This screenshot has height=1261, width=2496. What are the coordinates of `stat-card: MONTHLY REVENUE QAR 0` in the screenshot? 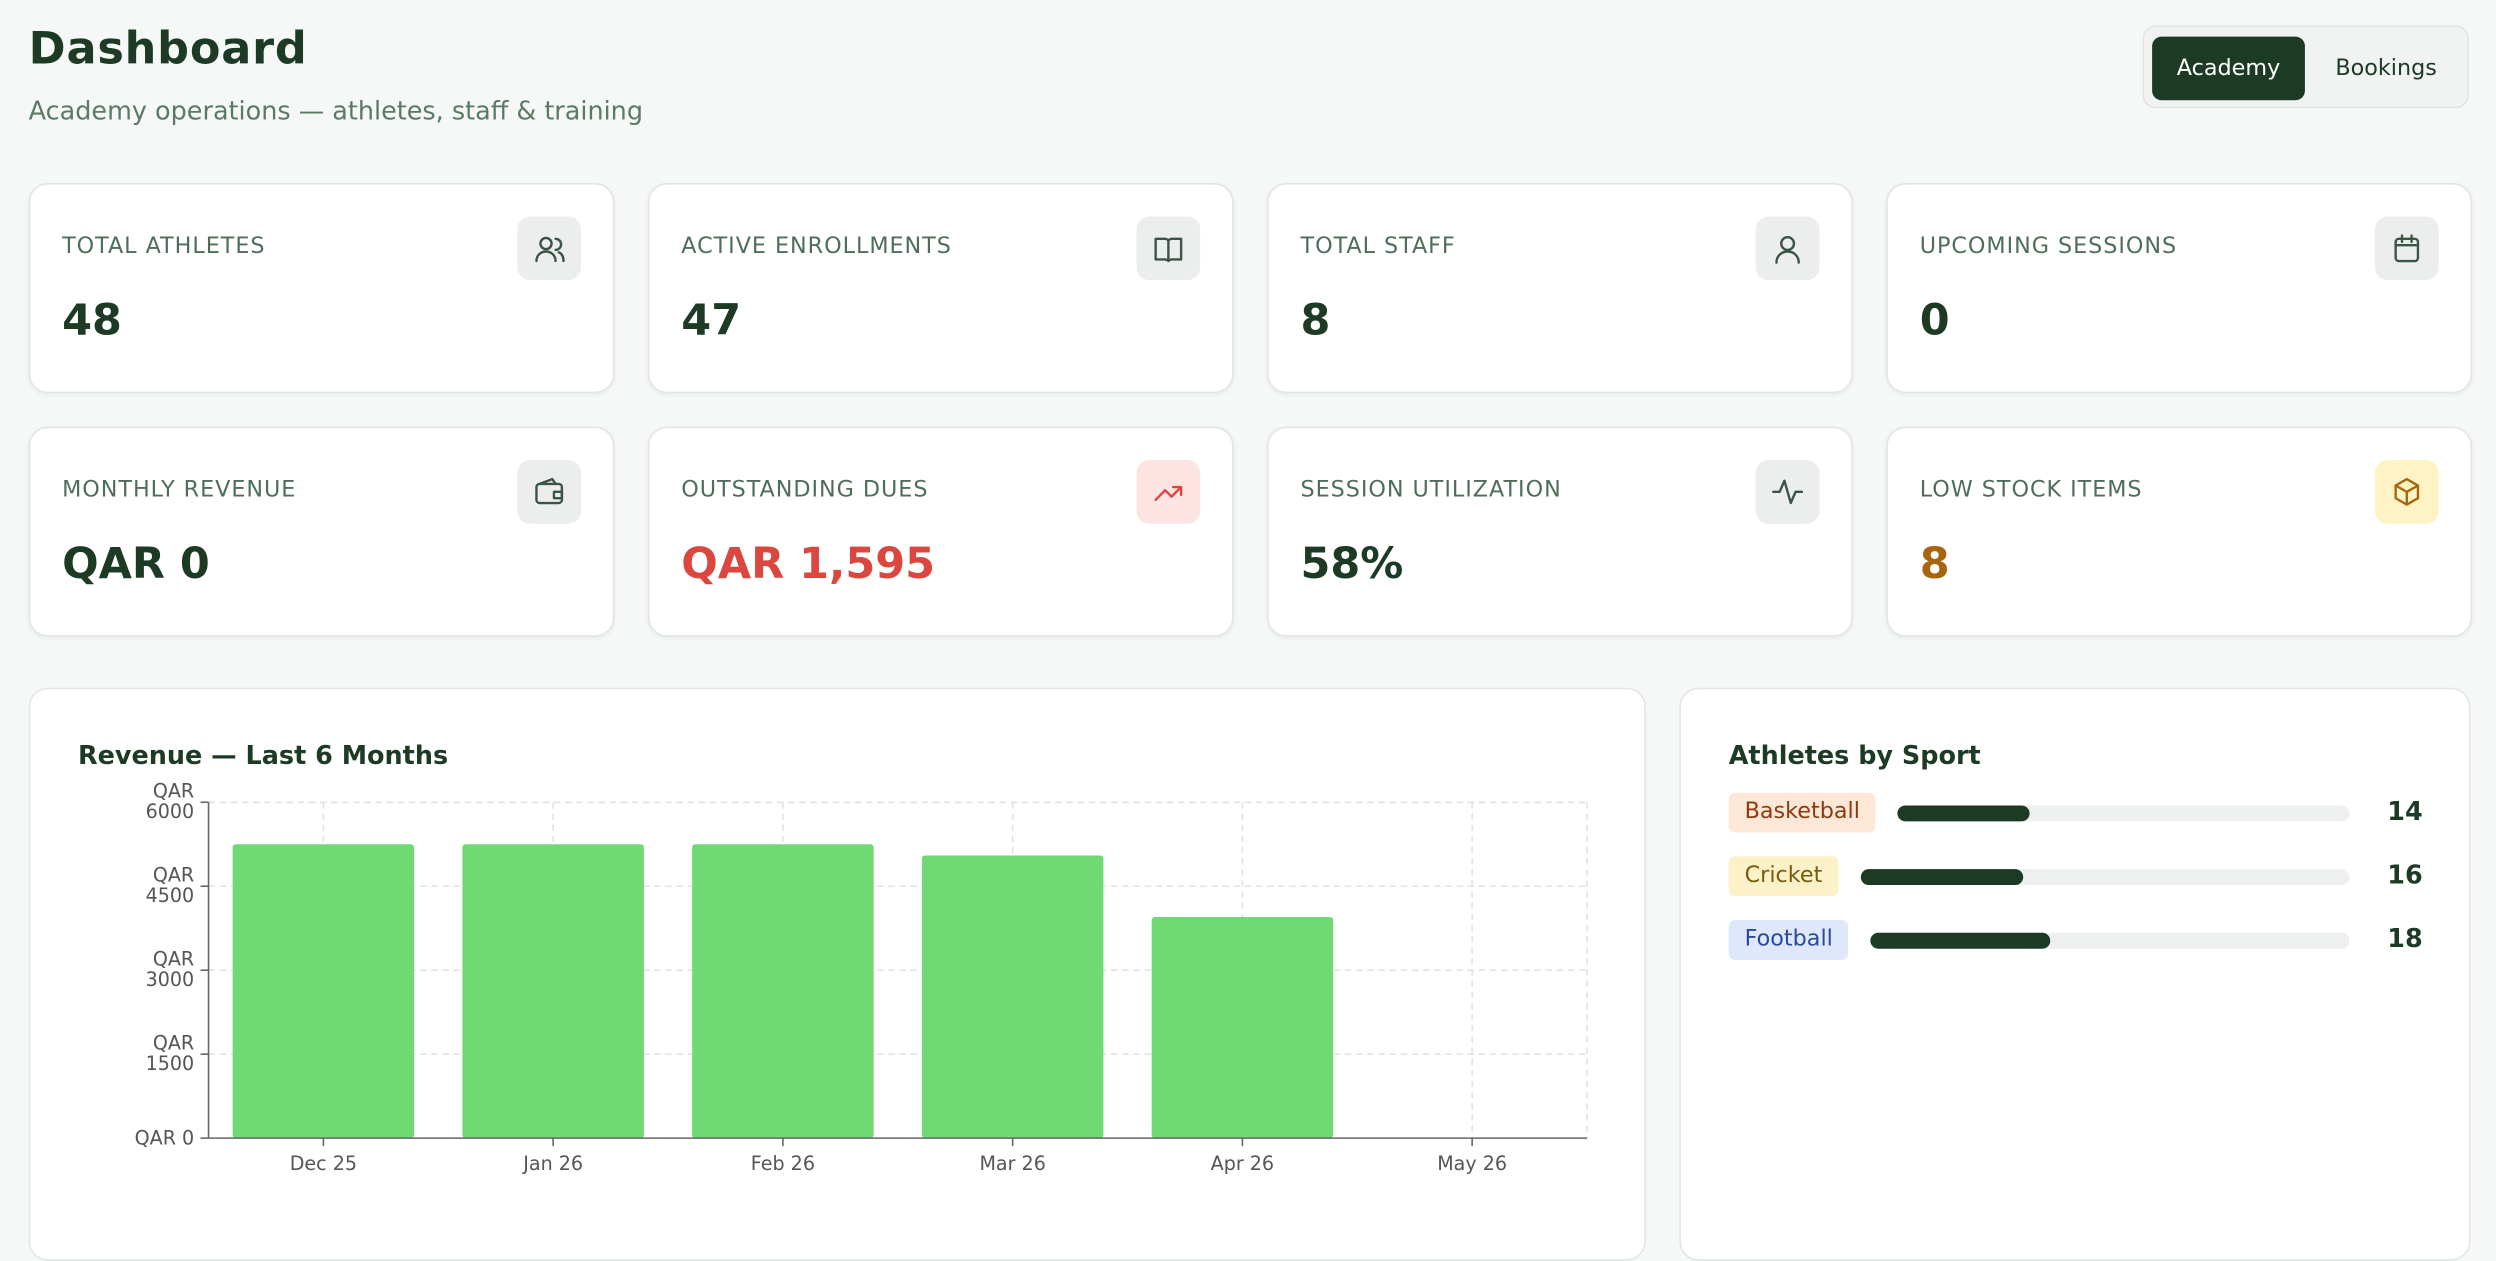 It's located at (321, 531).